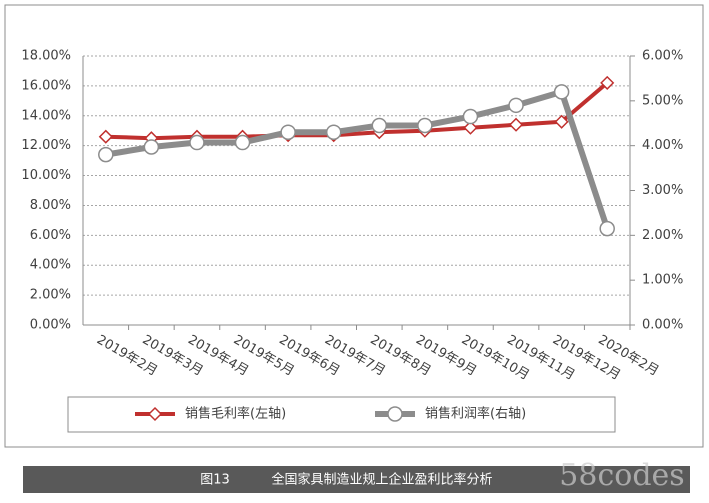  What do you see at coordinates (46, 85) in the screenshot?
I see `y-tick-label: 16.00%` at bounding box center [46, 85].